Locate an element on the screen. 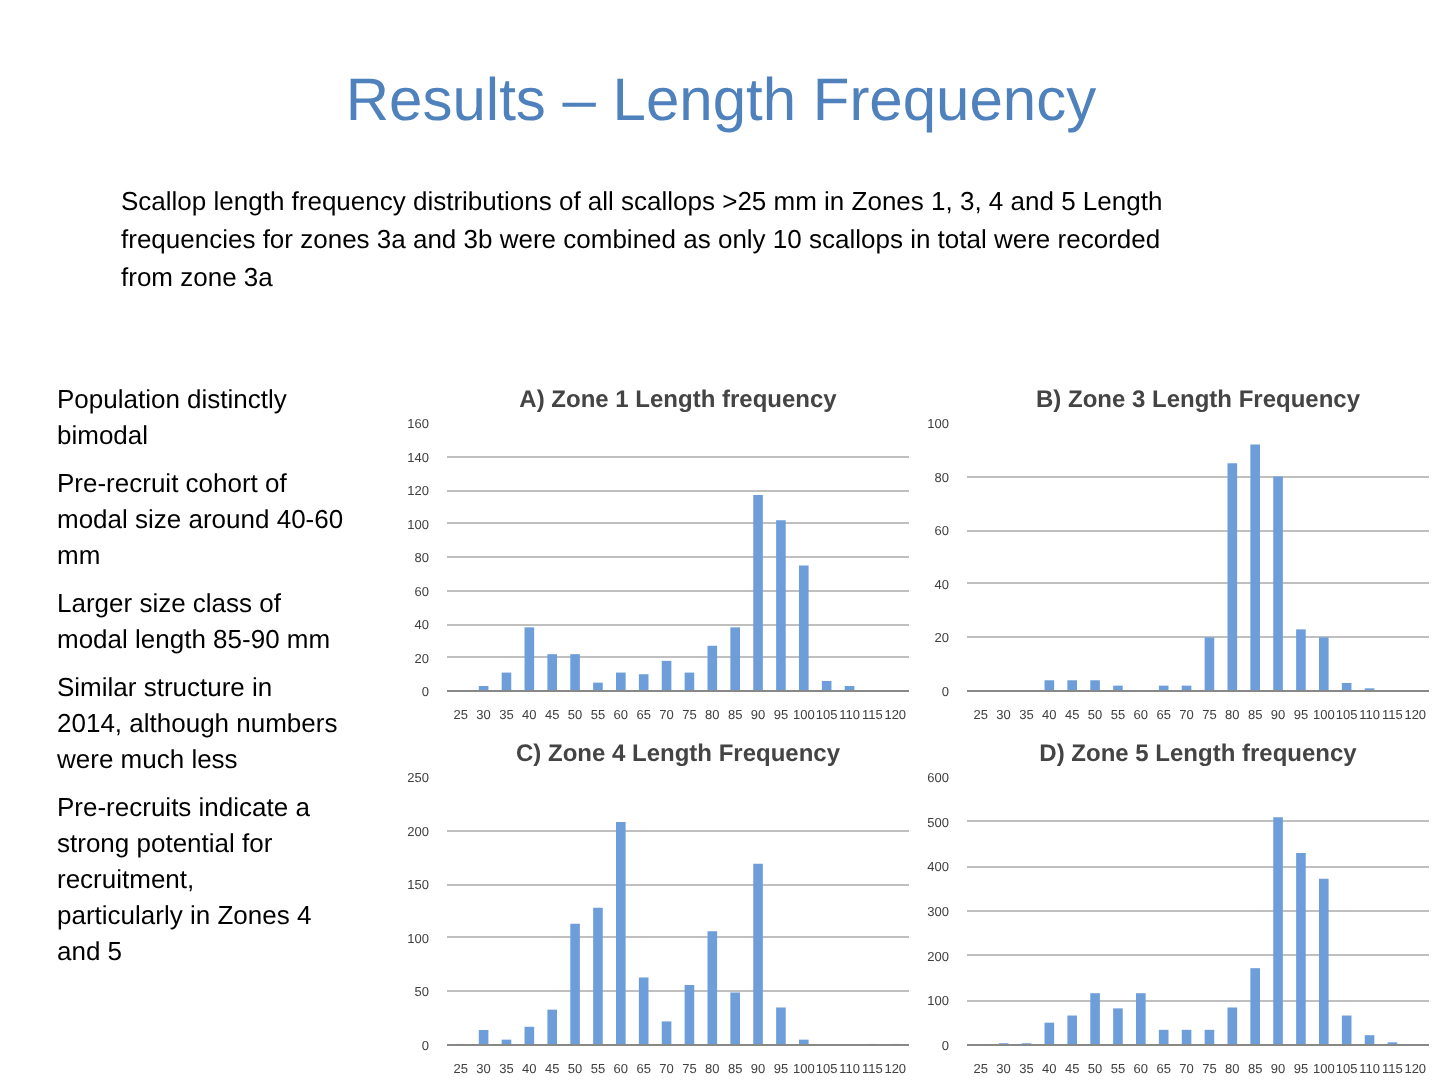 The height and width of the screenshot is (1080, 1440). text: Larger size class of modal length 85-90 mm is located at coordinates (194, 621).